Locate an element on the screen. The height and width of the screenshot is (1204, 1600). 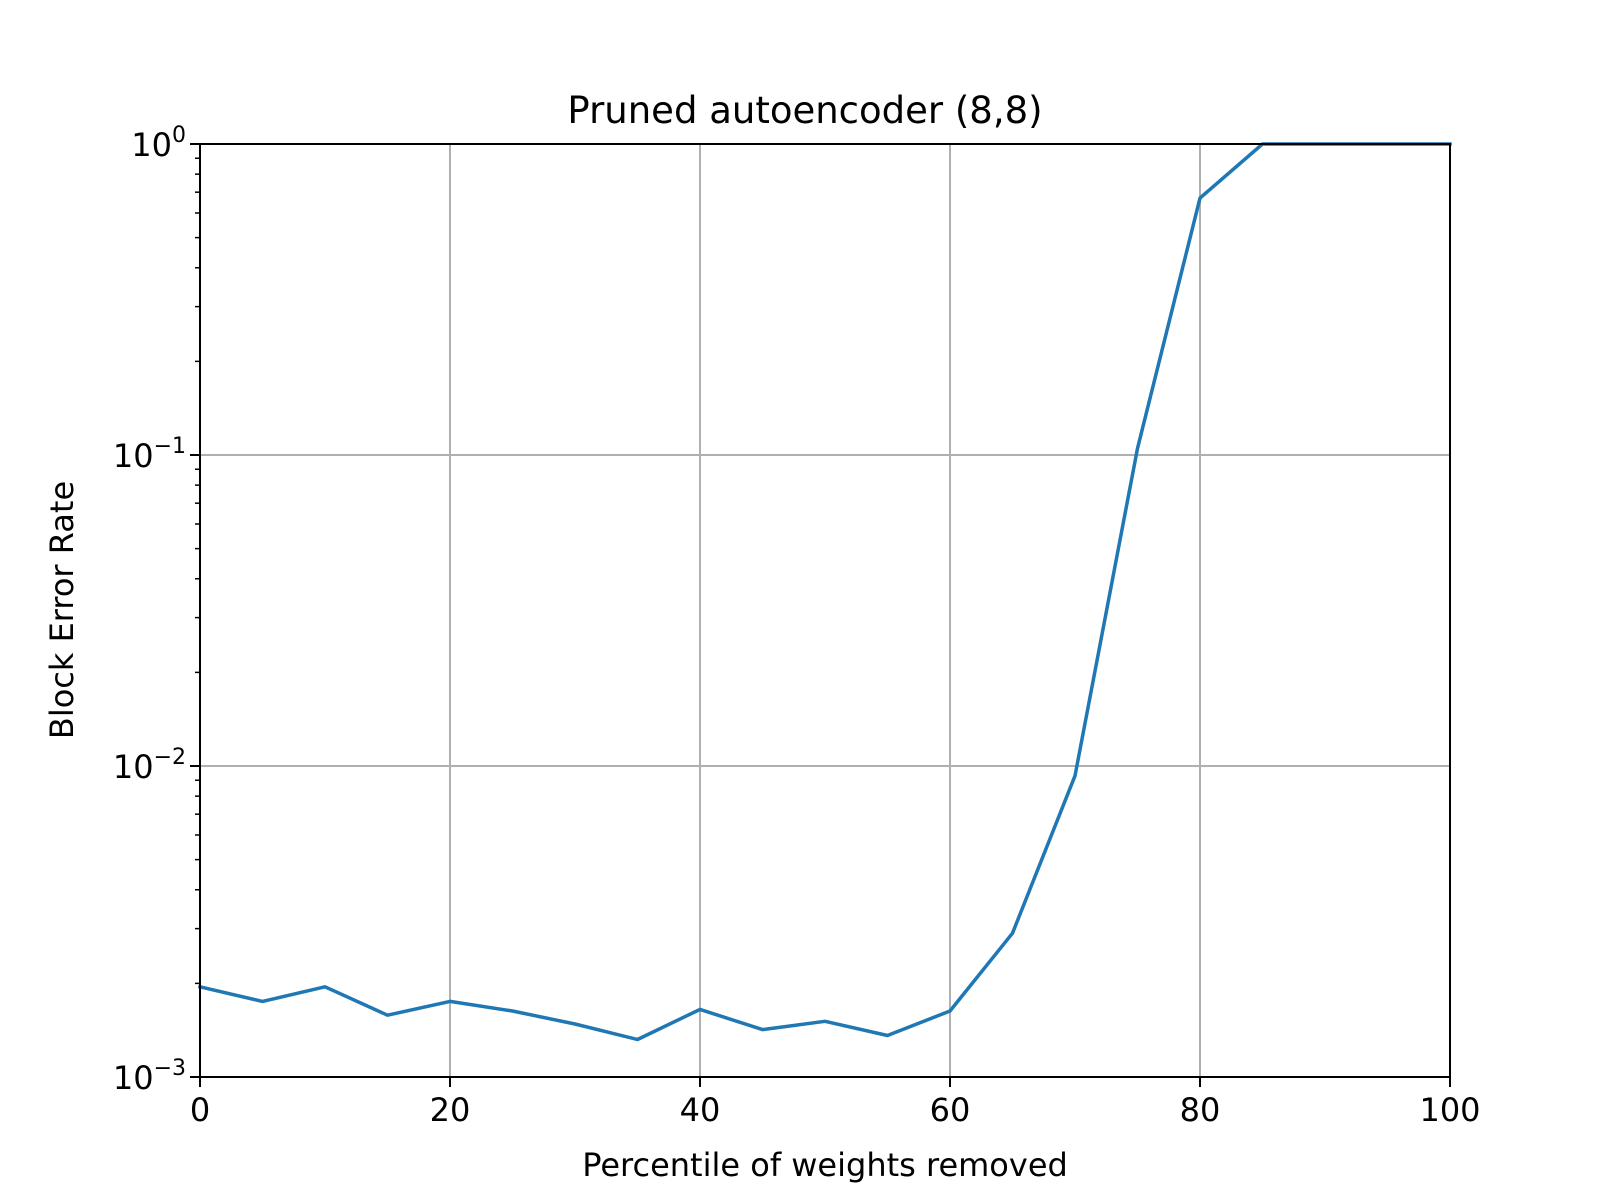
y-axis-label: Block Error Rate is located at coordinates (62, 610).